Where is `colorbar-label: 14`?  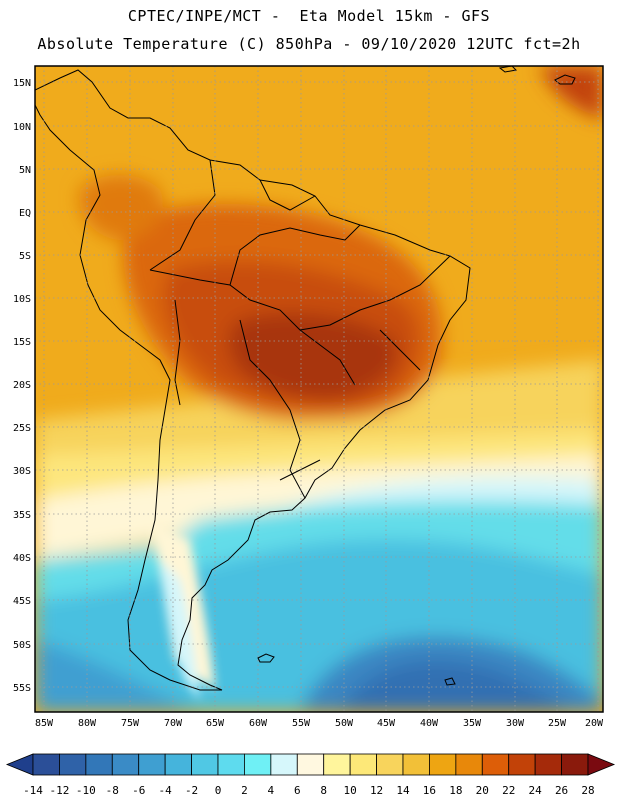 colorbar-label: 14 is located at coordinates (403, 790).